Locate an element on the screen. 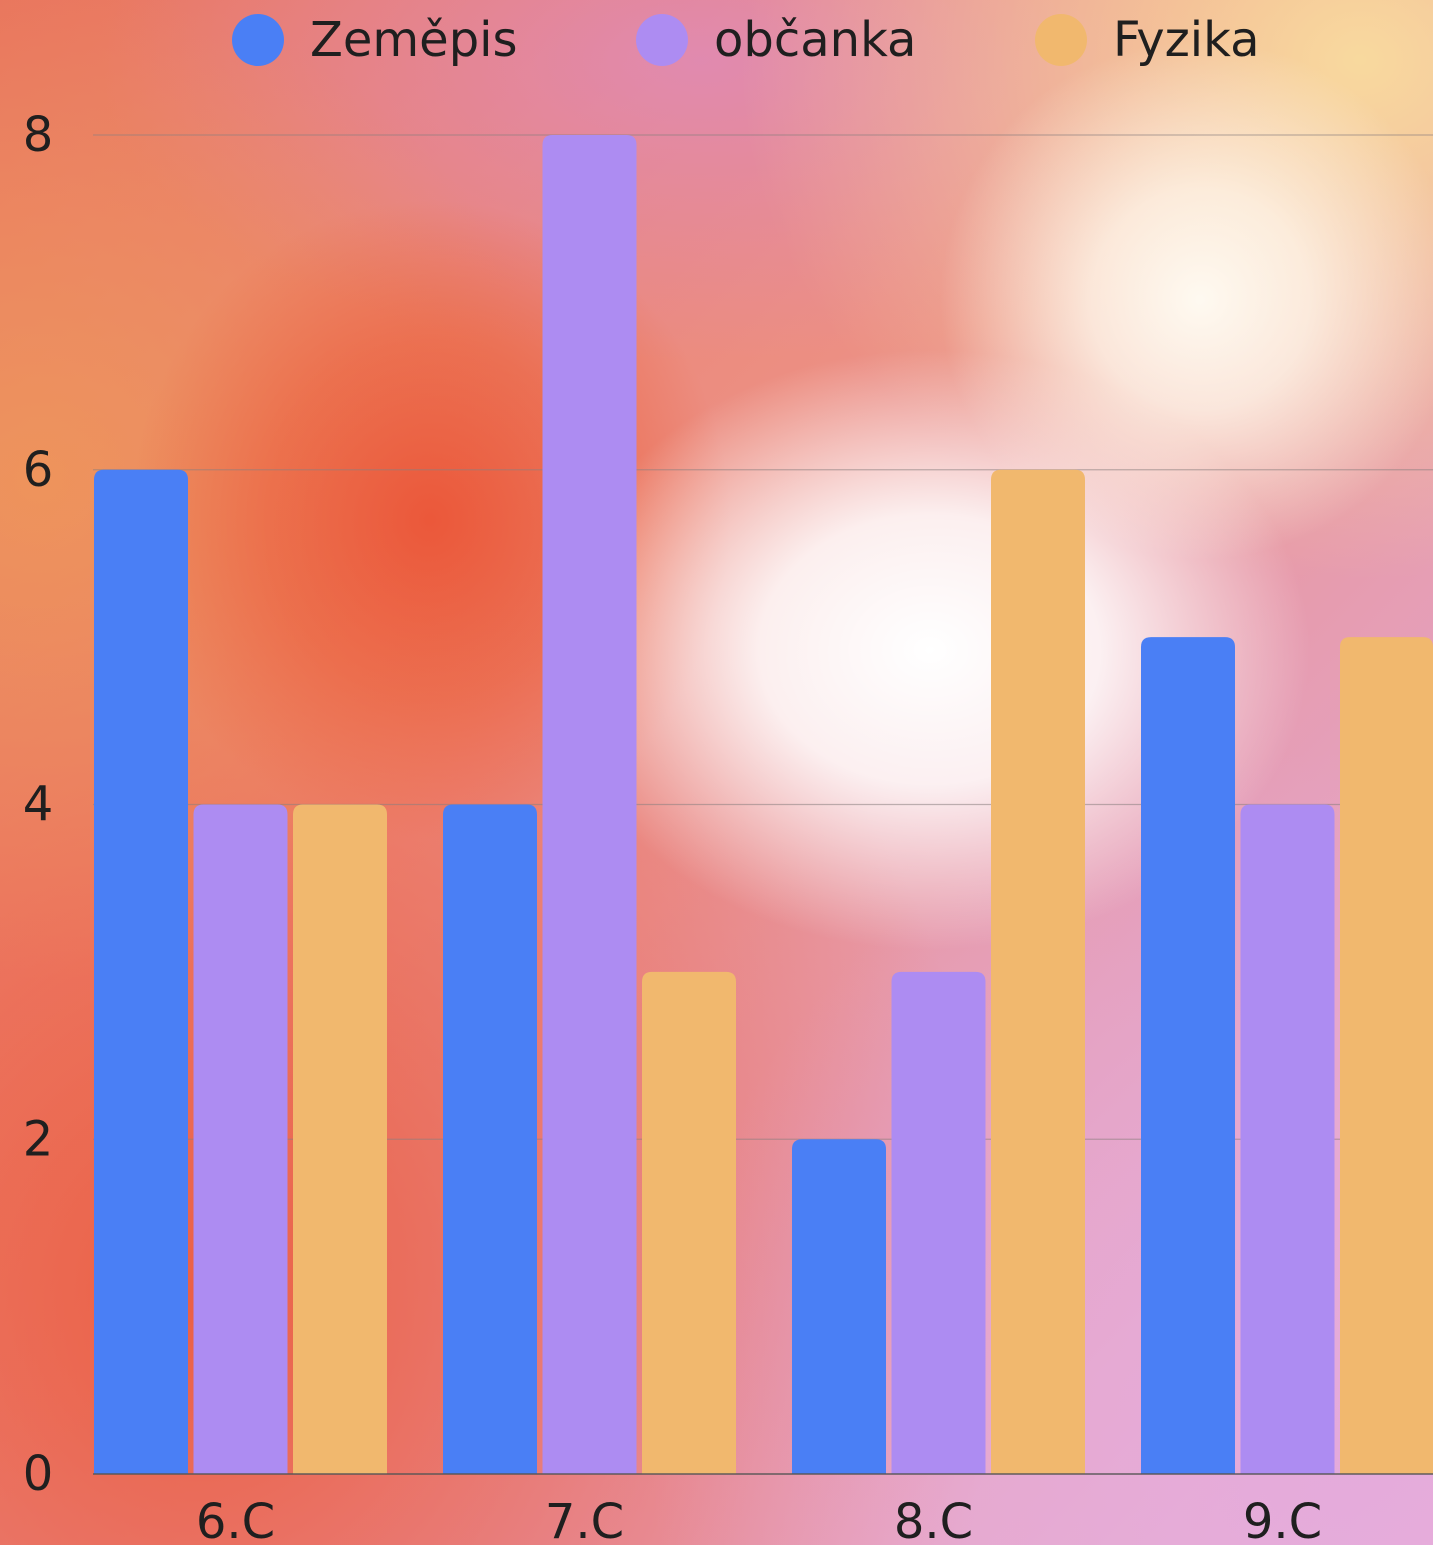 Image resolution: width=1433 pixels, height=1545 pixels. x-tick-label: 8.C is located at coordinates (933, 1519).